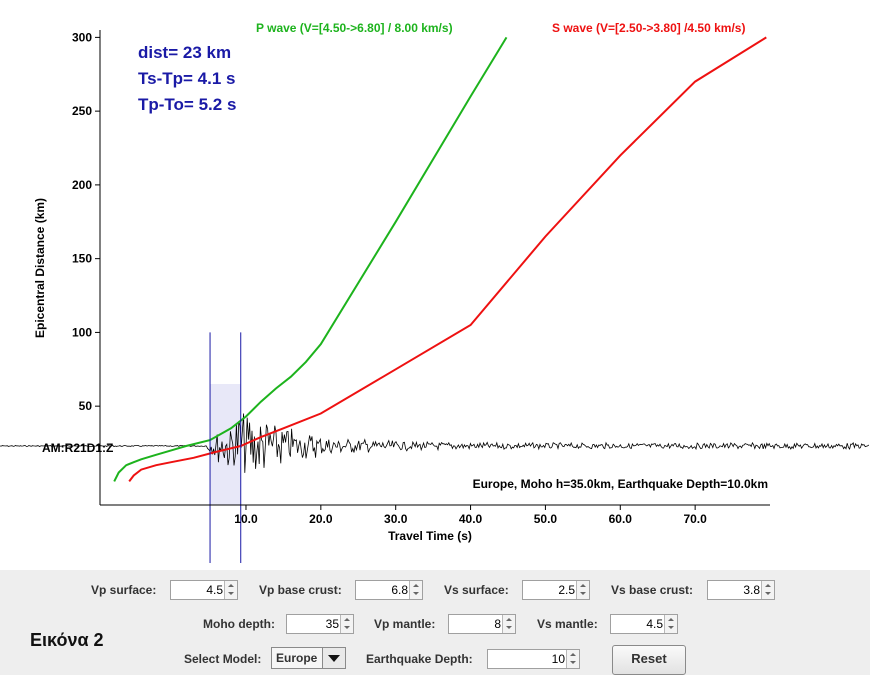  What do you see at coordinates (471, 519) in the screenshot?
I see `x-tick-label: 40.0` at bounding box center [471, 519].